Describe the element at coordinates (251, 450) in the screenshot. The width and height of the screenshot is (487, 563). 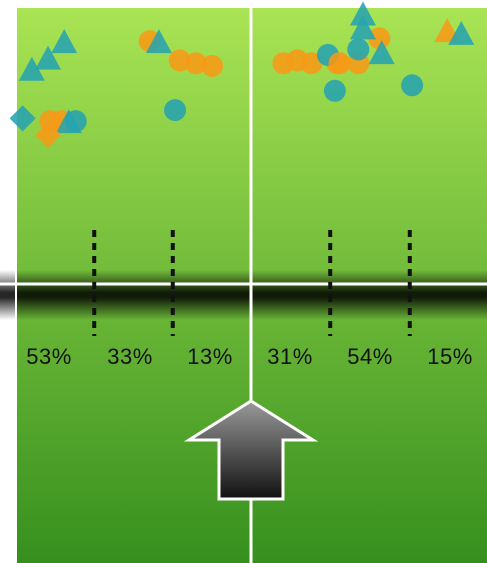
I see `up-arrow-icon` at that location.